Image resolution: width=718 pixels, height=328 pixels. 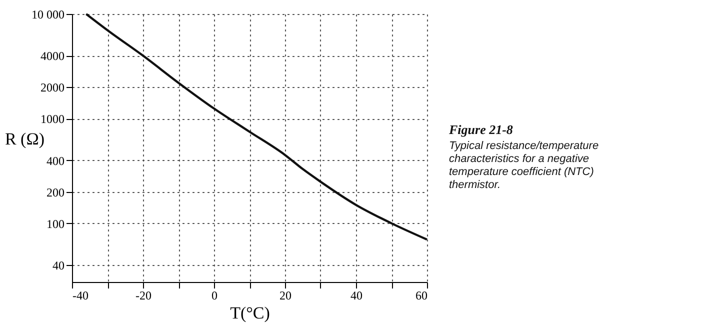 What do you see at coordinates (250, 313) in the screenshot?
I see `x-axis-title: T(°C)` at bounding box center [250, 313].